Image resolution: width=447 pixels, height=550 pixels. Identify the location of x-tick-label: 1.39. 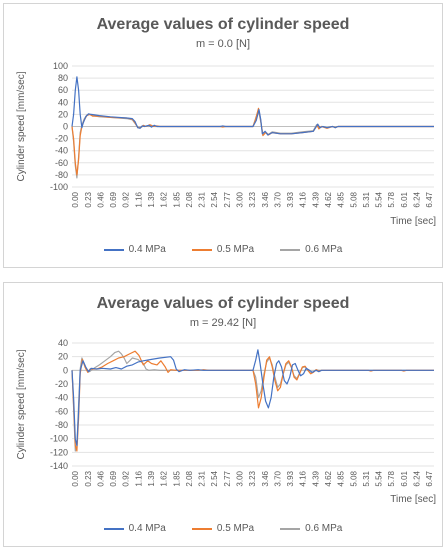
(151, 199).